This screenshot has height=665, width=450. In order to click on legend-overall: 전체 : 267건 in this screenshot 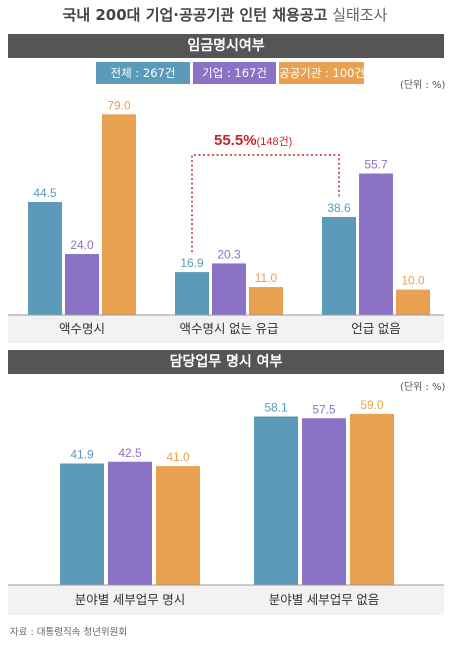, I will do `click(143, 73)`.